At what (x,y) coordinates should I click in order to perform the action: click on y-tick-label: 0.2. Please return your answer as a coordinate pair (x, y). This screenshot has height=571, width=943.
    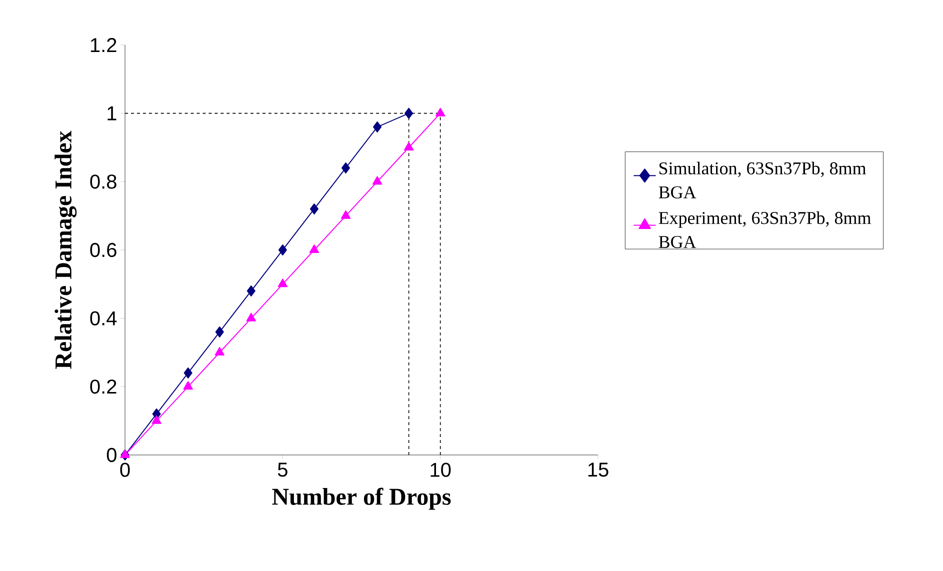
    Looking at the image, I should click on (103, 387).